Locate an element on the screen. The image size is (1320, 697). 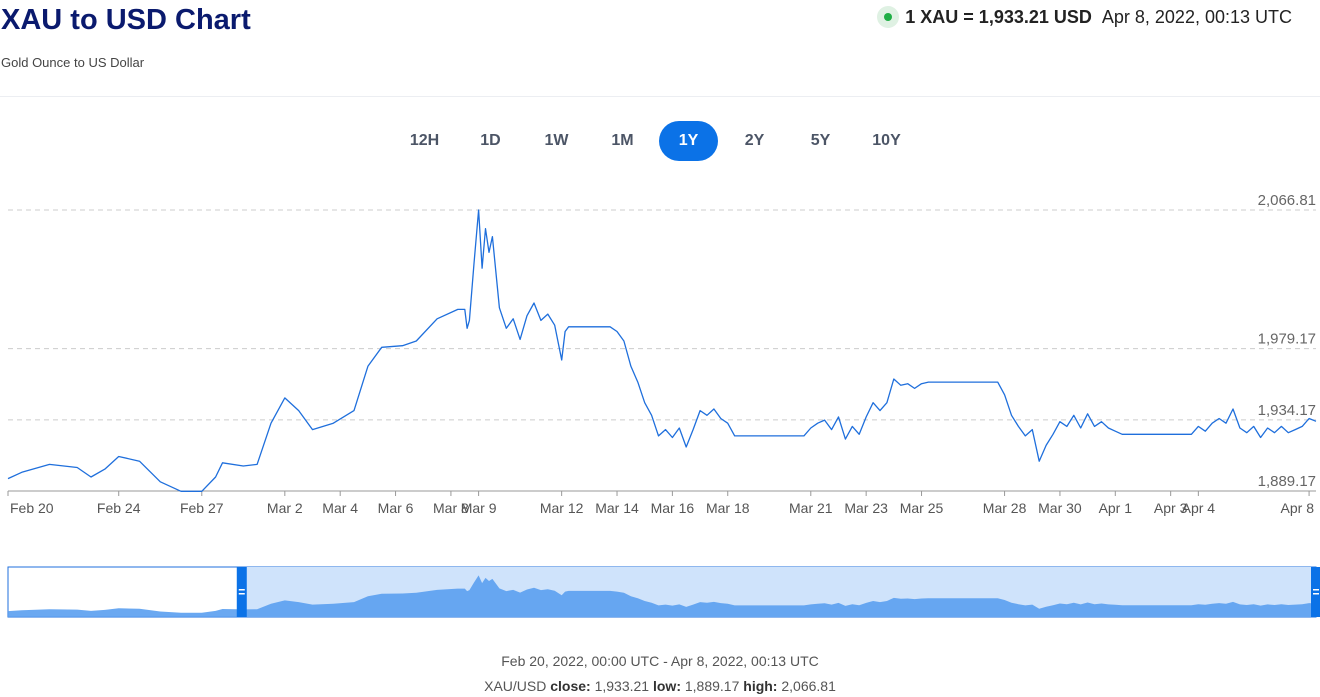
x-tick-label: Mar 8 is located at coordinates (451, 508).